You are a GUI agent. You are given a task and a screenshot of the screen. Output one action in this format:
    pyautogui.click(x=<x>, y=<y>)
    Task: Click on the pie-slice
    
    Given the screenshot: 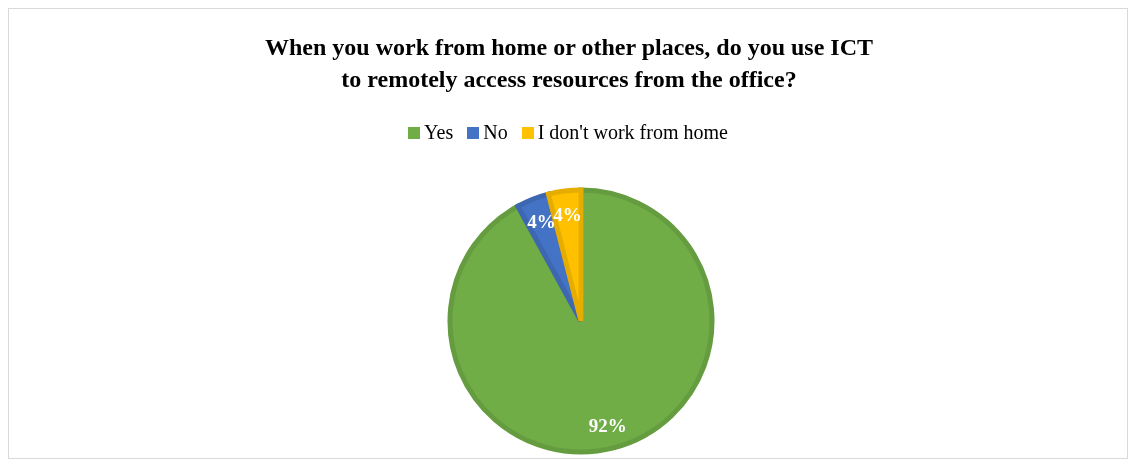 What is the action you would take?
    pyautogui.click(x=581, y=321)
    